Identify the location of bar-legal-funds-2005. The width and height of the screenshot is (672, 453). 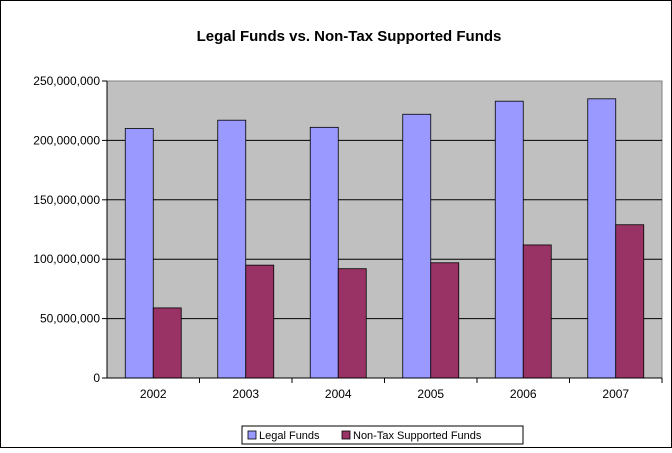
(417, 246).